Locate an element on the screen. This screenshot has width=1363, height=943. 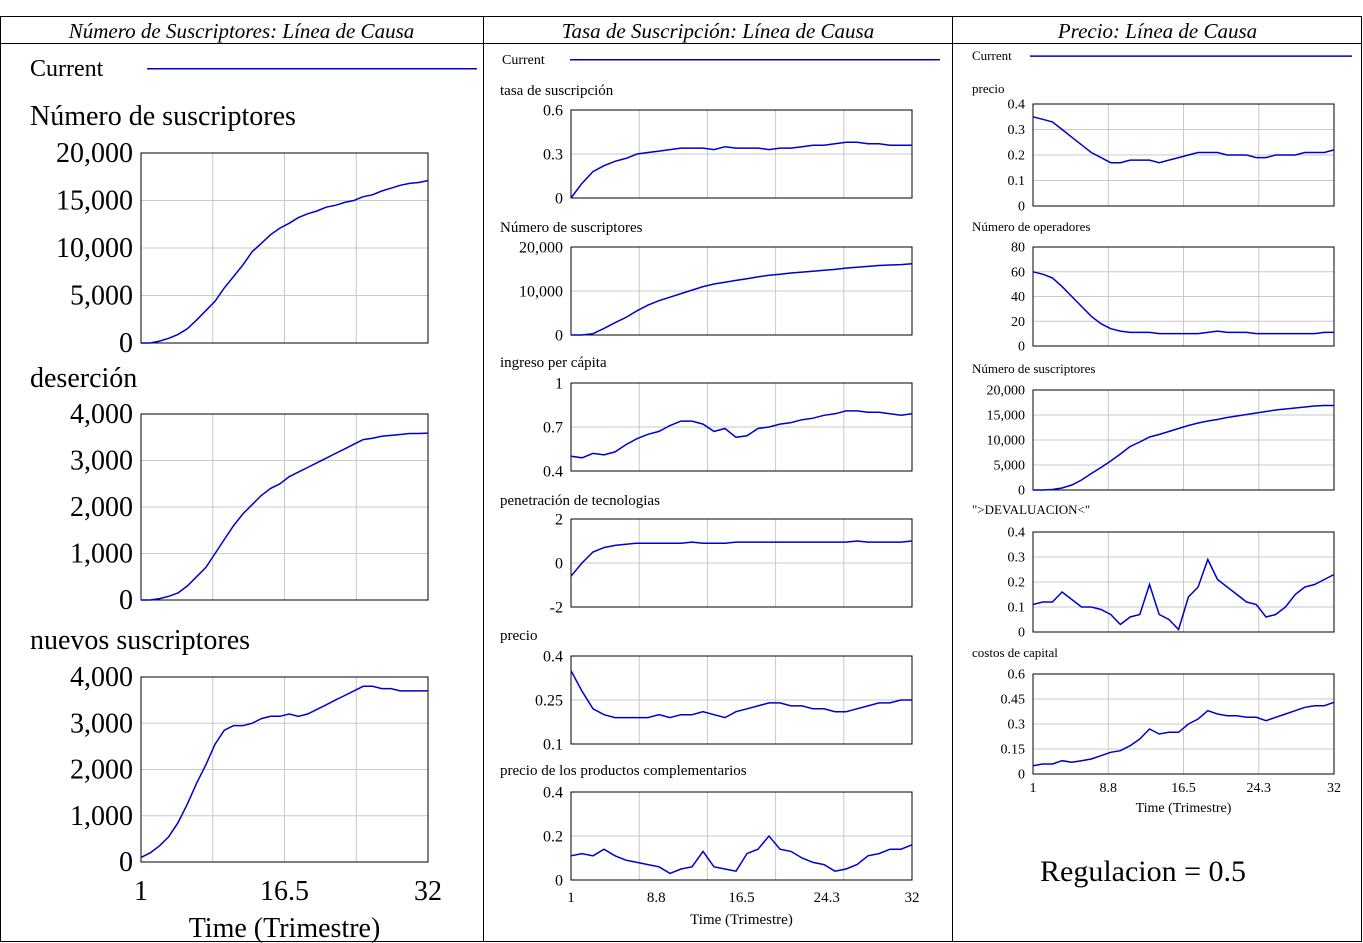
y-tick-label: 2,000 is located at coordinates (101, 770).